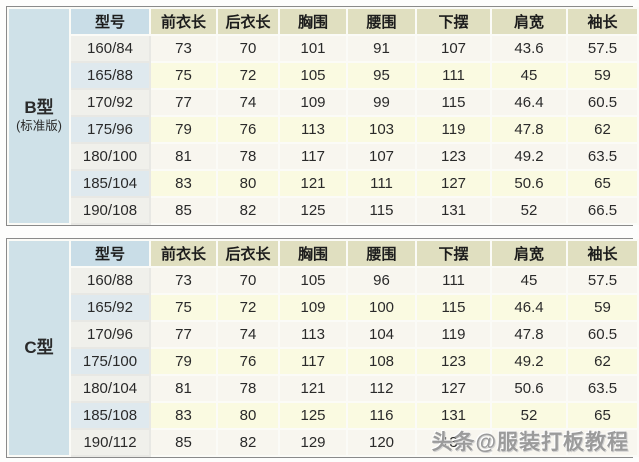  Describe the element at coordinates (381, 210) in the screenshot. I see `value-cell: 115` at that location.